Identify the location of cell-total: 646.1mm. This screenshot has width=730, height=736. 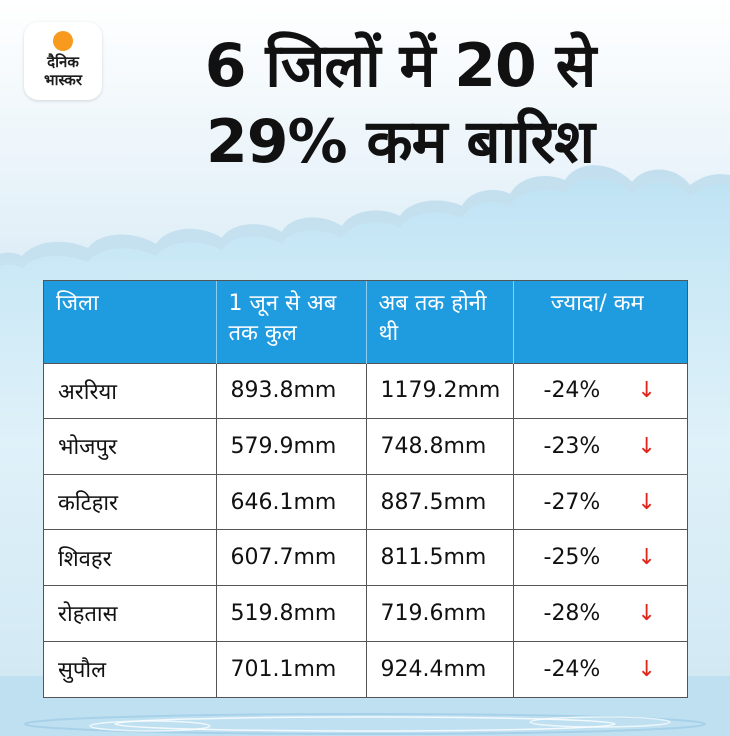
(291, 501).